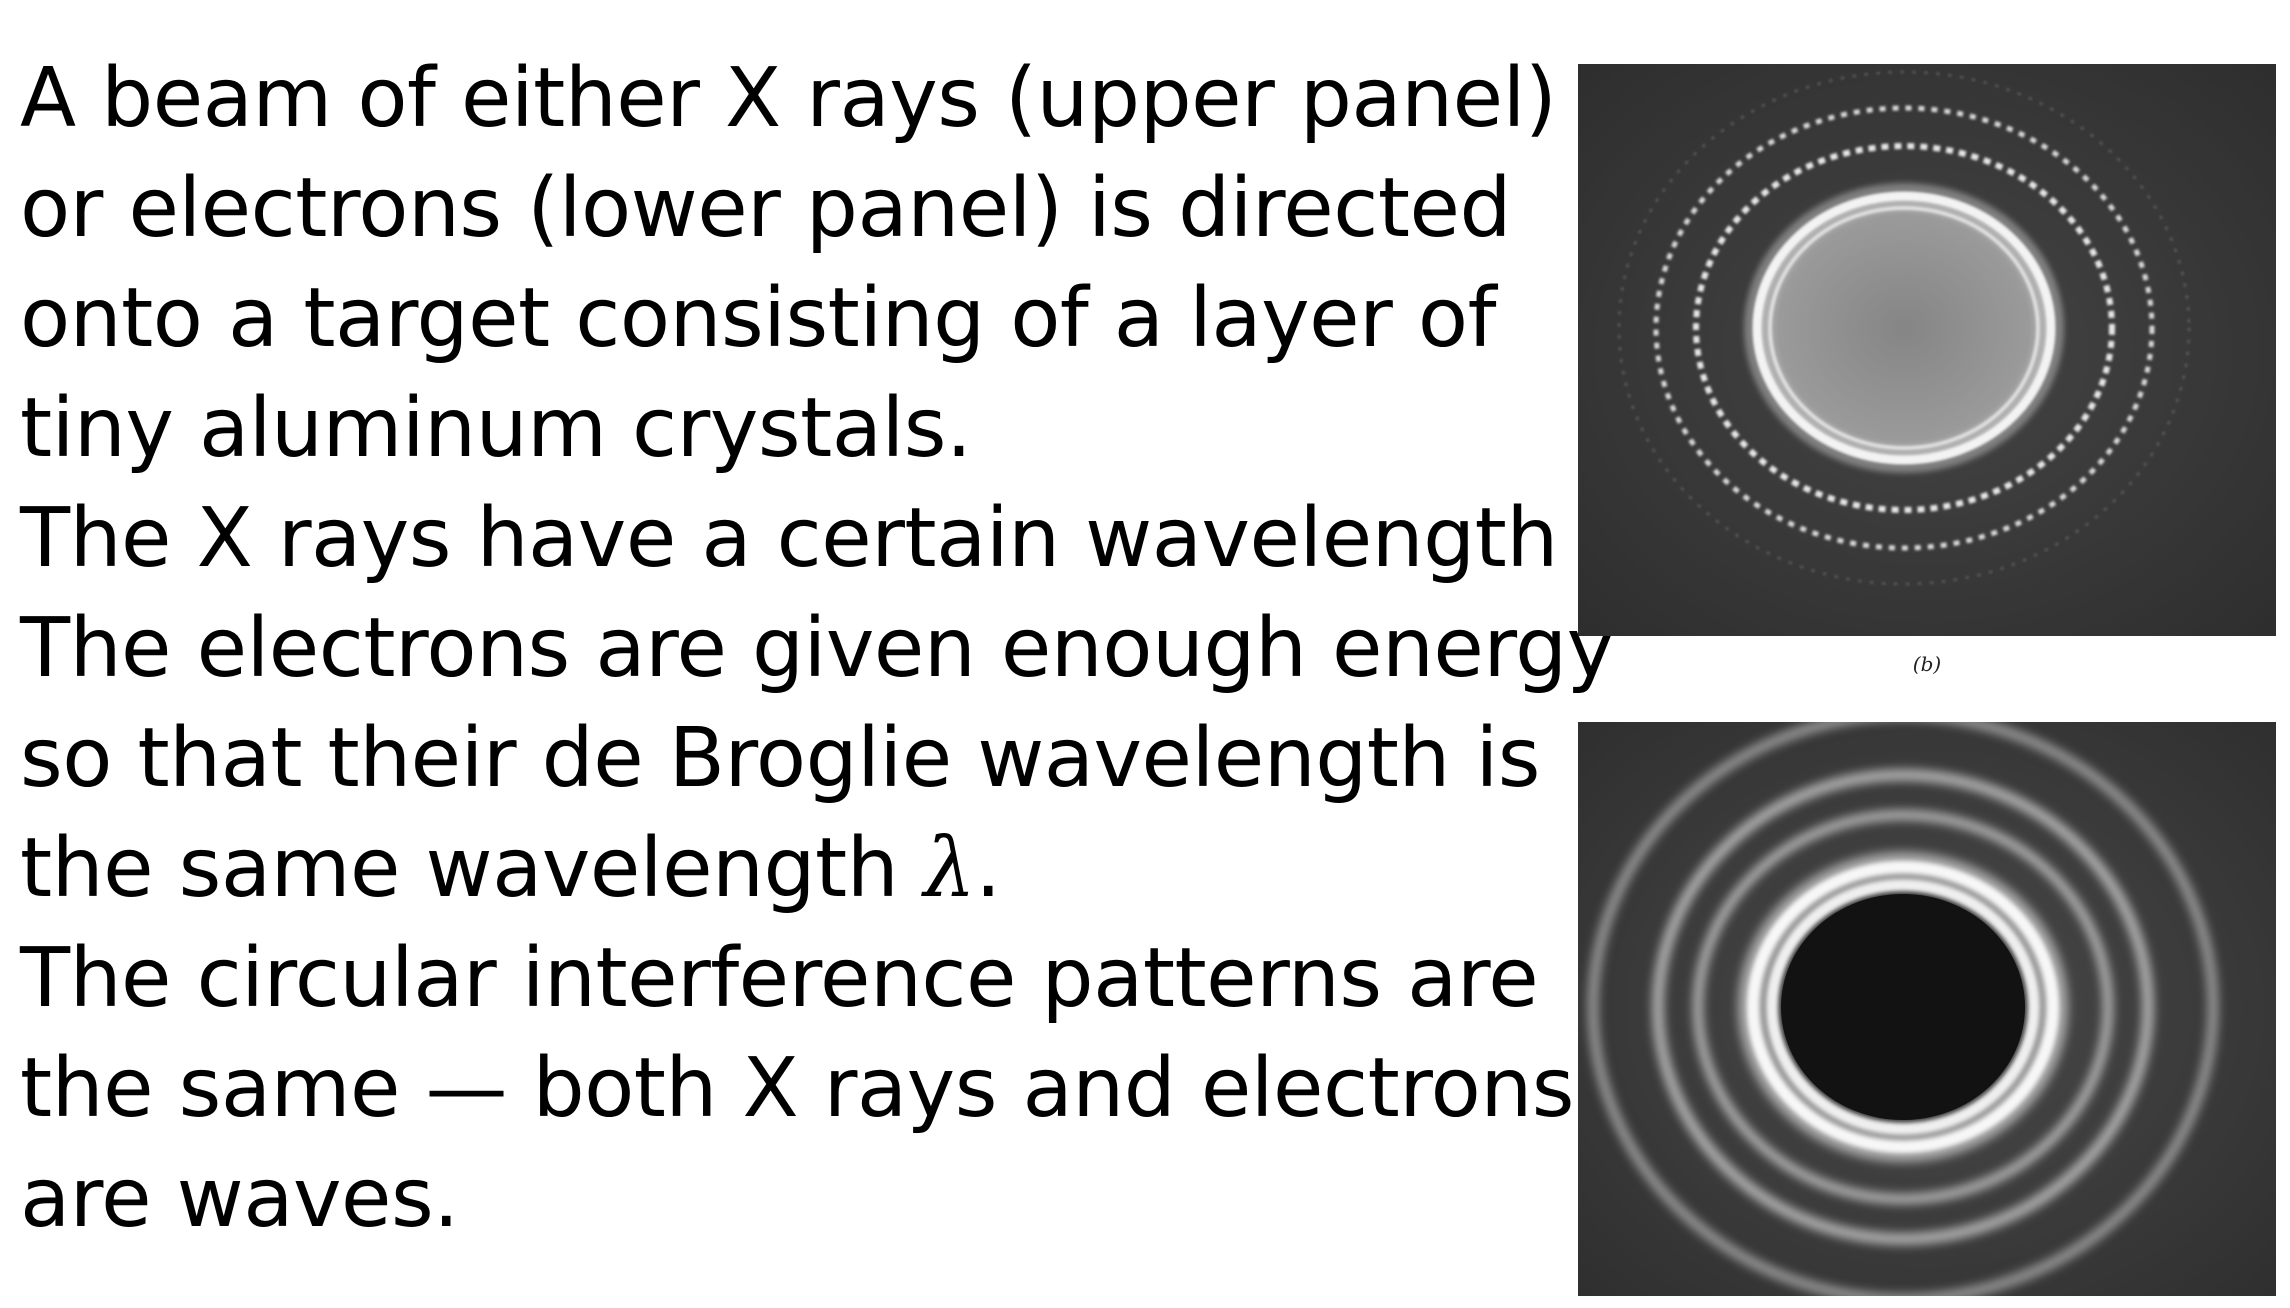  I want to click on electron-ring-inner, so click(1903, 1007).